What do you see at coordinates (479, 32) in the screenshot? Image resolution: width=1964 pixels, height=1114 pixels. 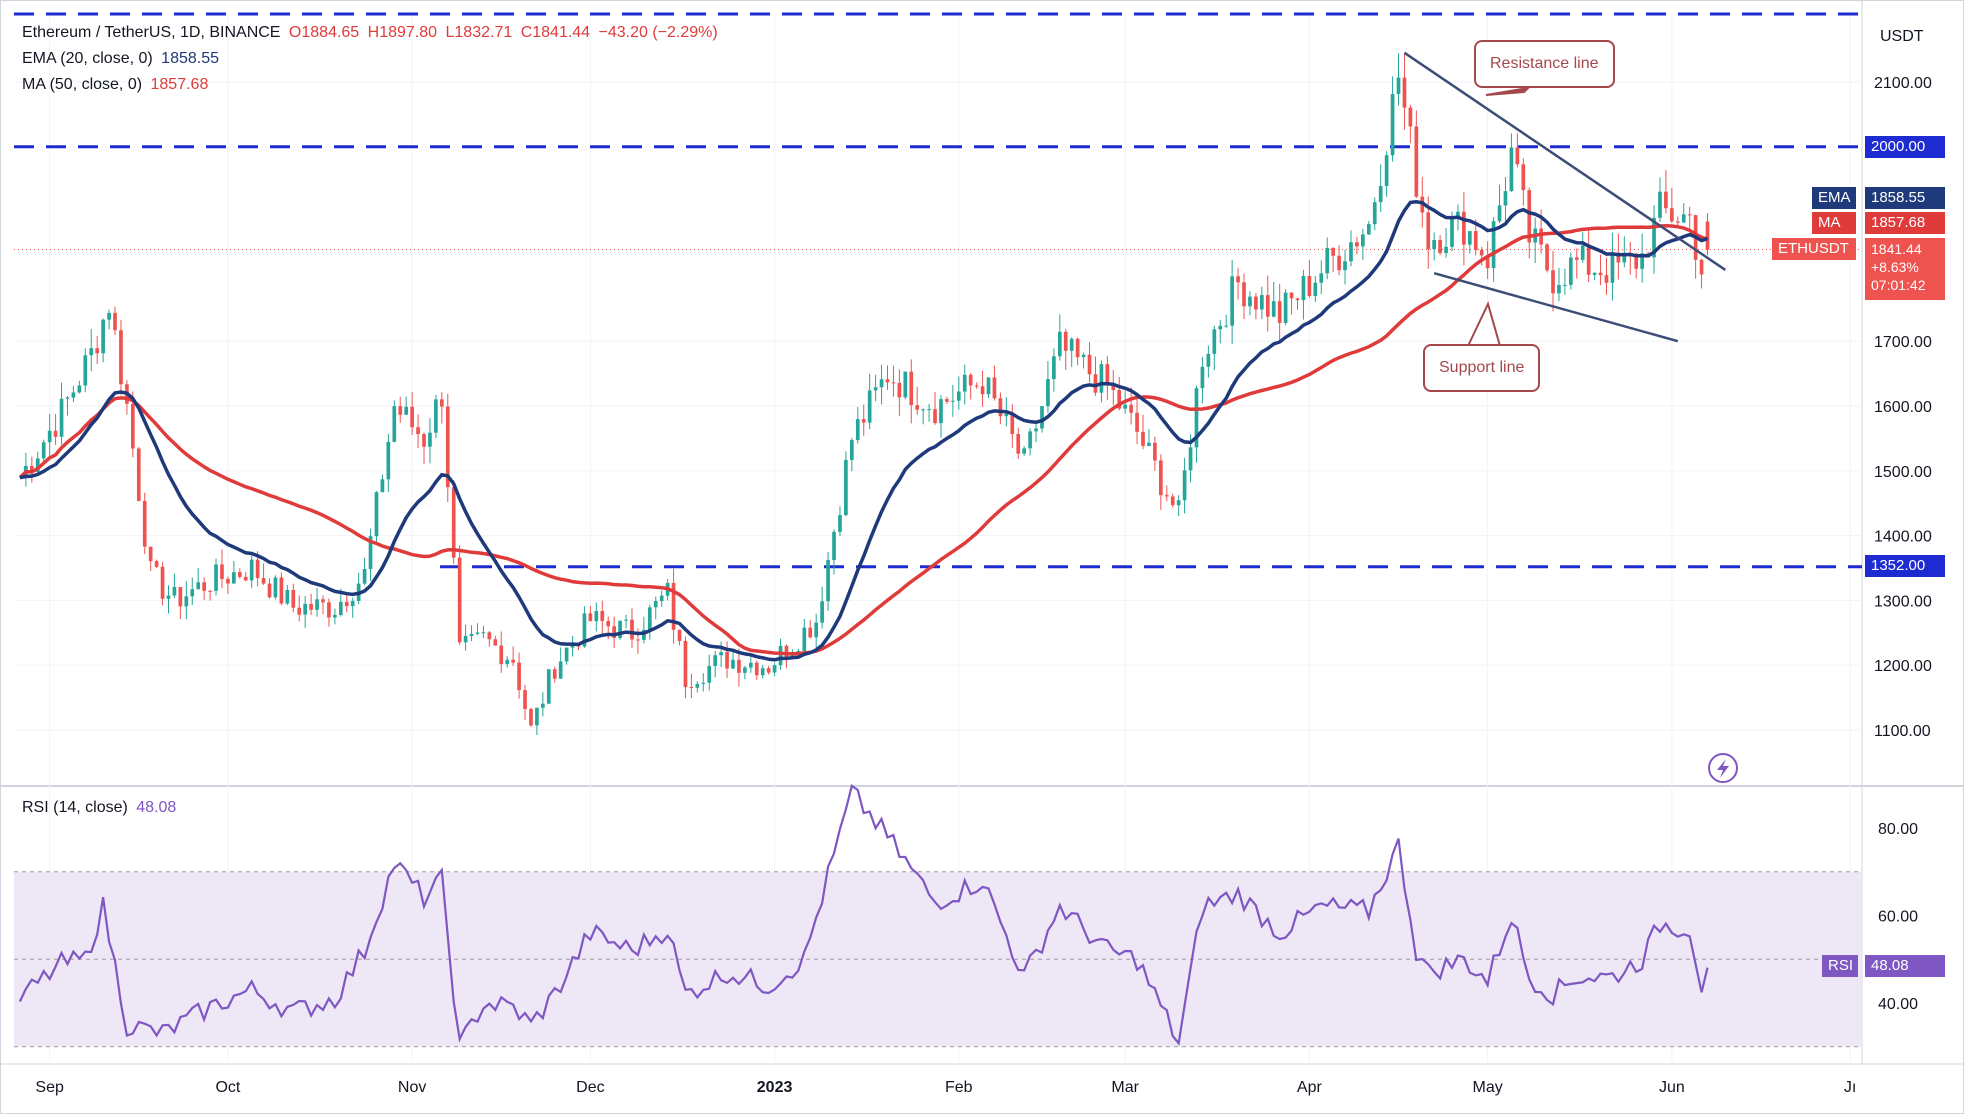 I see `low-value: L1832.71` at bounding box center [479, 32].